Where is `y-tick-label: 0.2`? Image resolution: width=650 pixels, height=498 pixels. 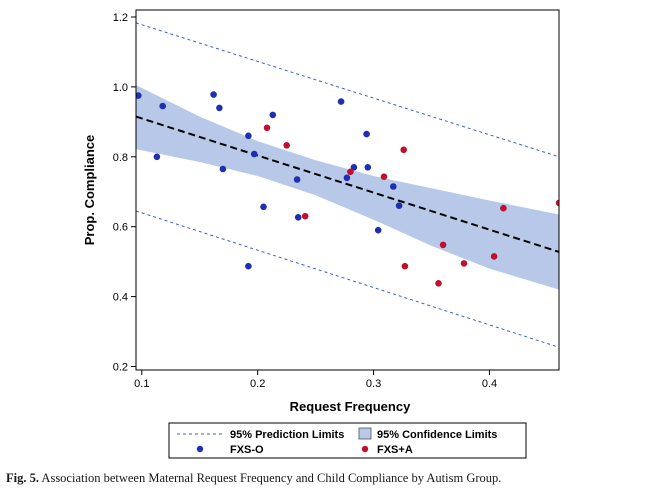 y-tick-label: 0.2 is located at coordinates (120, 368).